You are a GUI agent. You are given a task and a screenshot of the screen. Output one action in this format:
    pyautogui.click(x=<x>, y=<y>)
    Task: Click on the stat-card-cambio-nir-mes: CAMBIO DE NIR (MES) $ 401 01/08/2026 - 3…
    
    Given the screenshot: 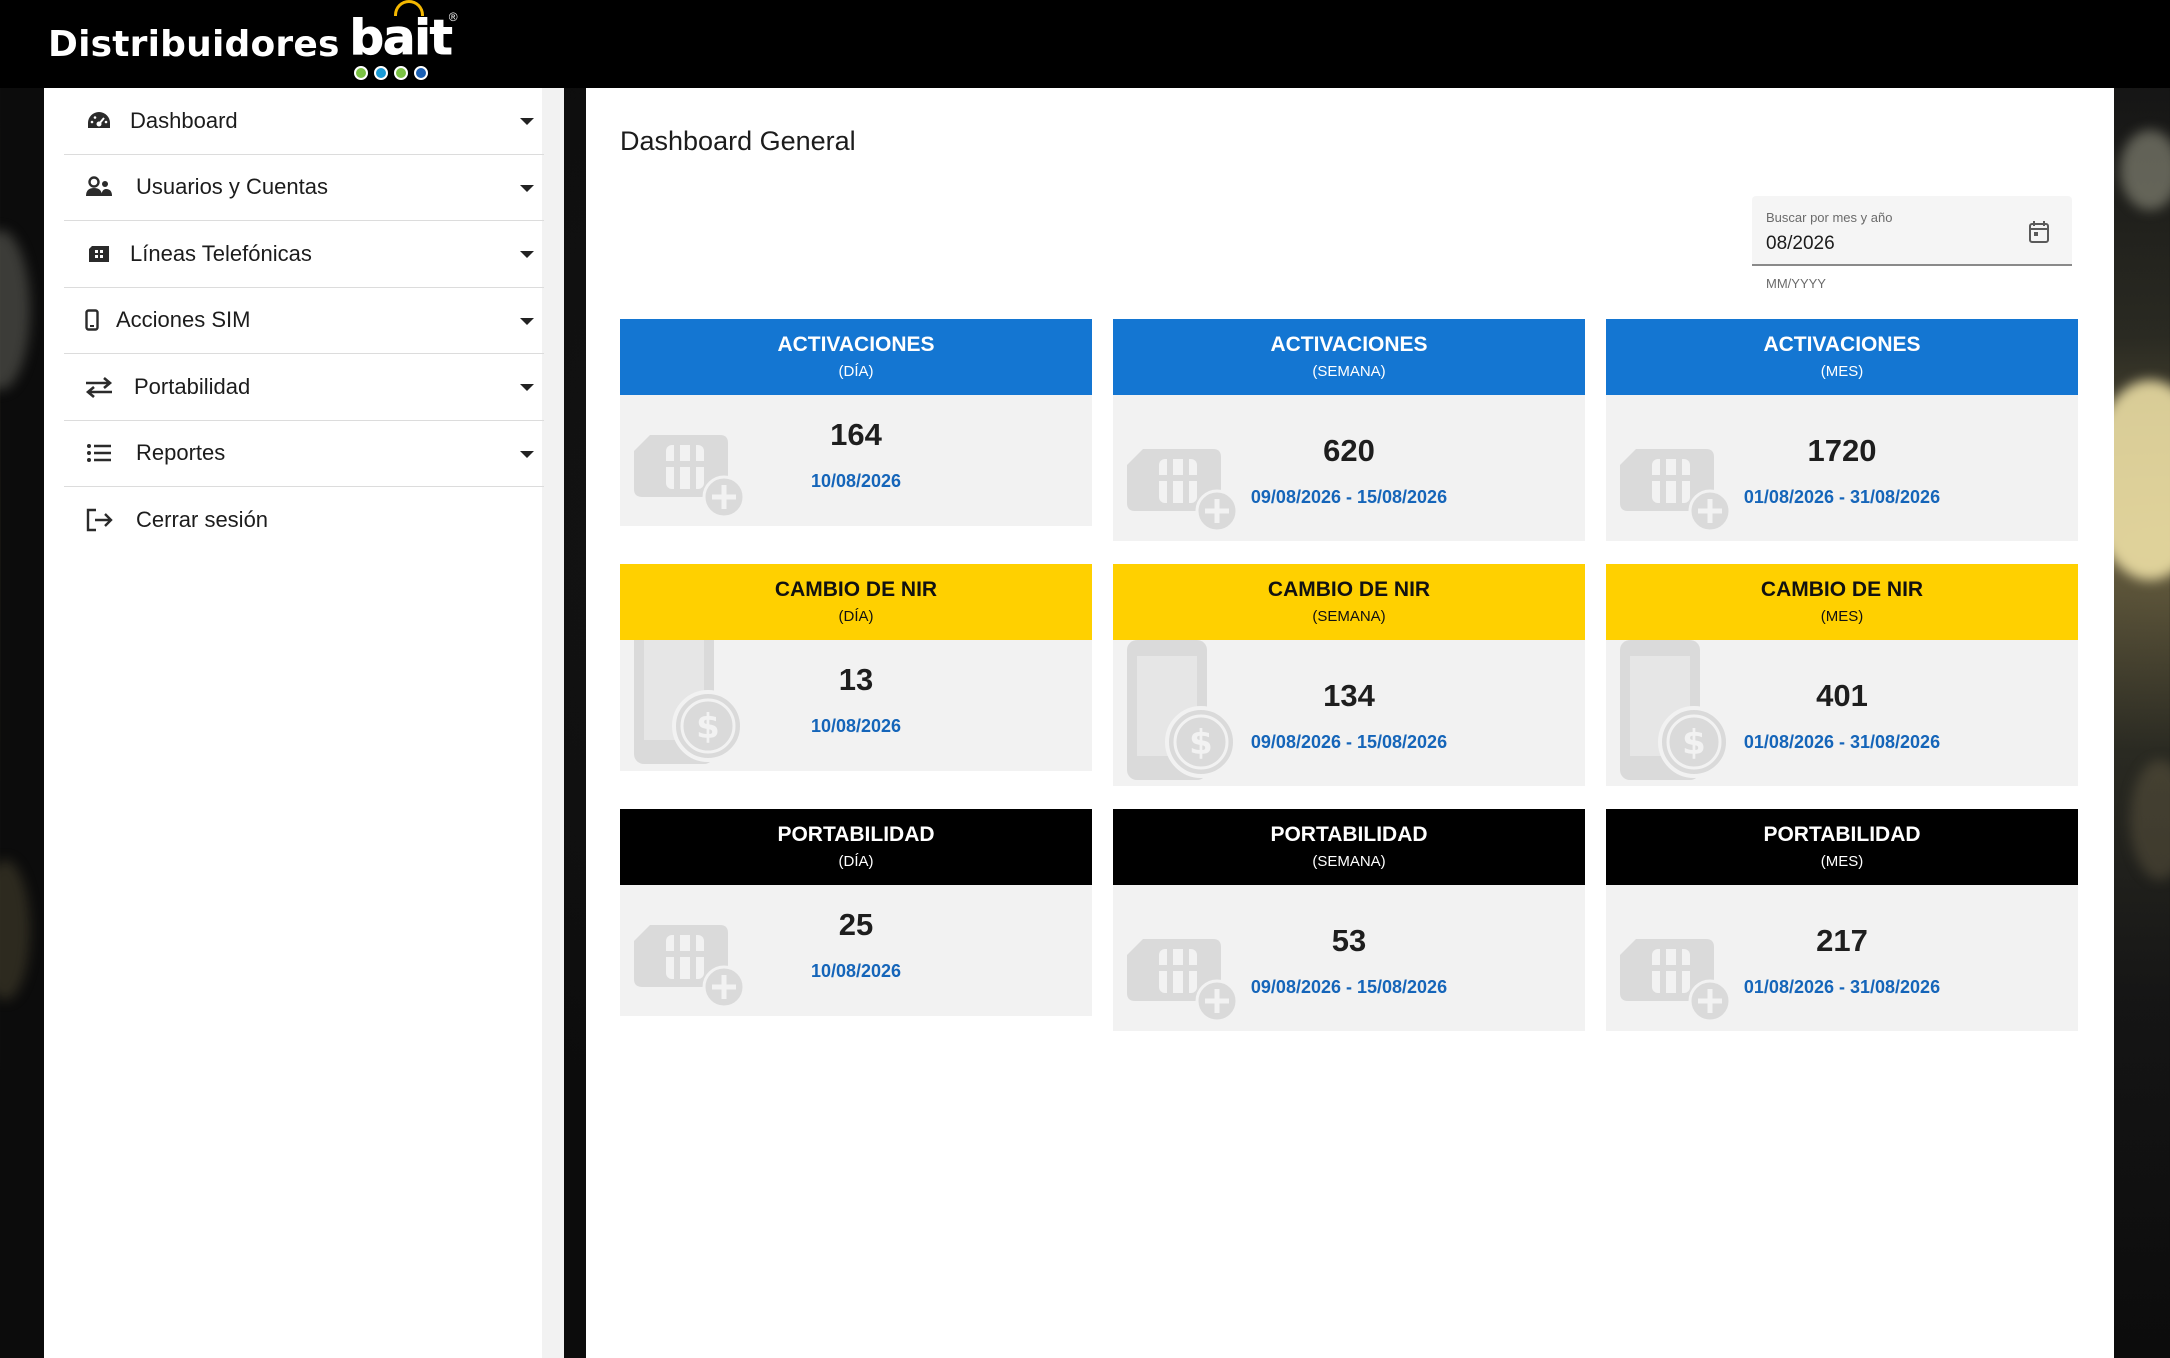 What is the action you would take?
    pyautogui.click(x=1842, y=675)
    